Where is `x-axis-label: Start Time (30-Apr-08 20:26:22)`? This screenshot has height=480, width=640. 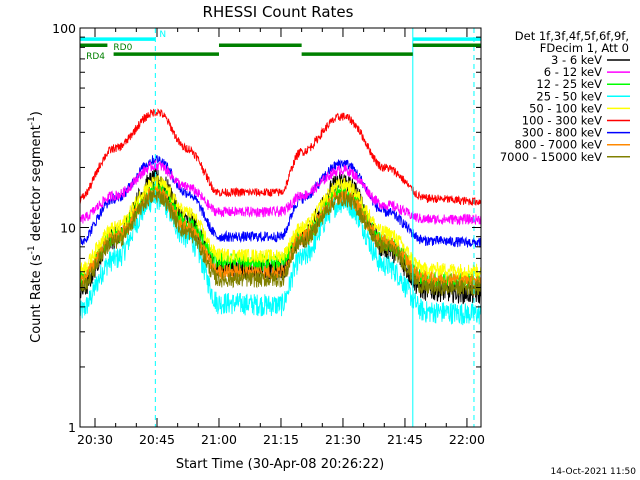
x-axis-label: Start Time (30-Apr-08 20:26:22) is located at coordinates (280, 464).